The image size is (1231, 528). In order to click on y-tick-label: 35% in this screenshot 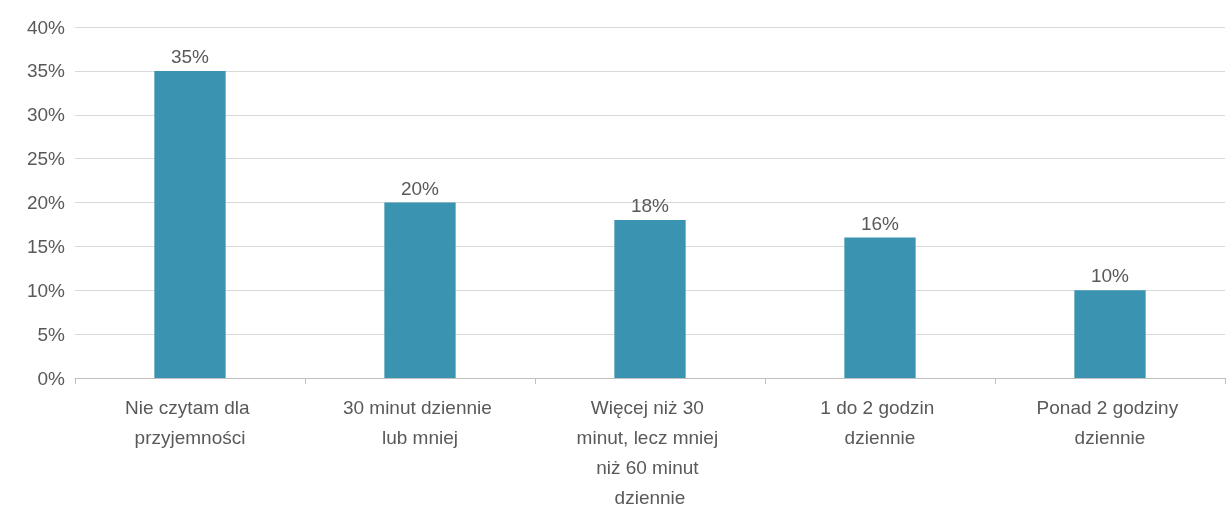, I will do `click(46, 71)`.